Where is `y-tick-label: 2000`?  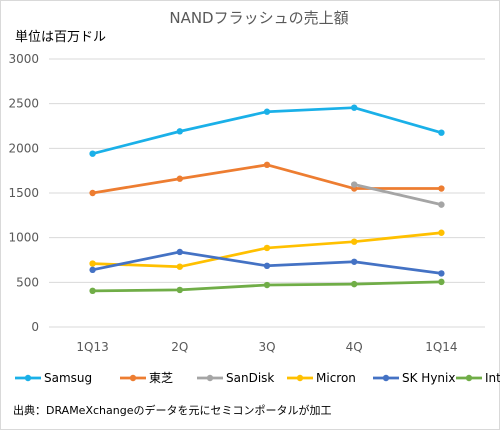 y-tick-label: 2000 is located at coordinates (23, 148).